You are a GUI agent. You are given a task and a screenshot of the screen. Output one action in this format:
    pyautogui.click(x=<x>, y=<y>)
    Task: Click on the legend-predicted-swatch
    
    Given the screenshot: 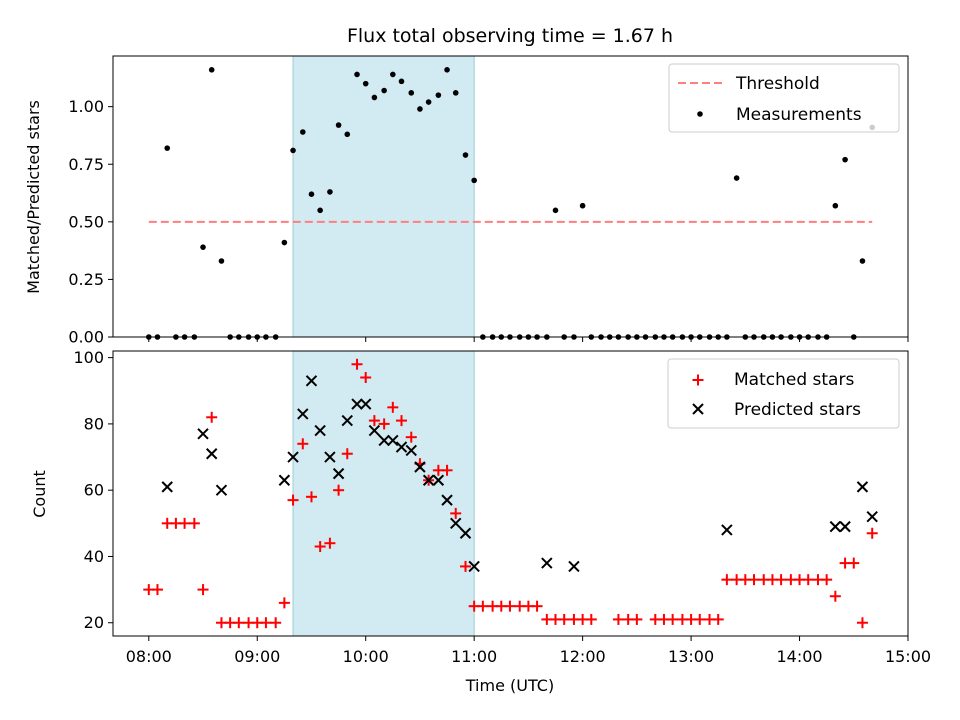 What is the action you would take?
    pyautogui.click(x=698, y=409)
    